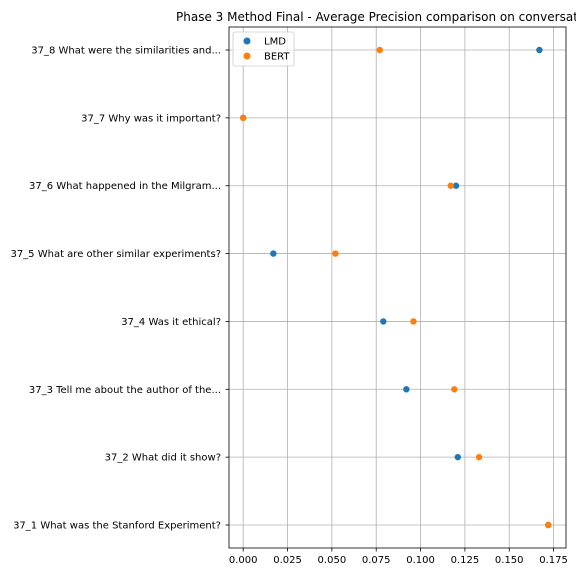 The image size is (576, 576). Describe the element at coordinates (509, 560) in the screenshot. I see `x-tick-label: 0.150` at that location.